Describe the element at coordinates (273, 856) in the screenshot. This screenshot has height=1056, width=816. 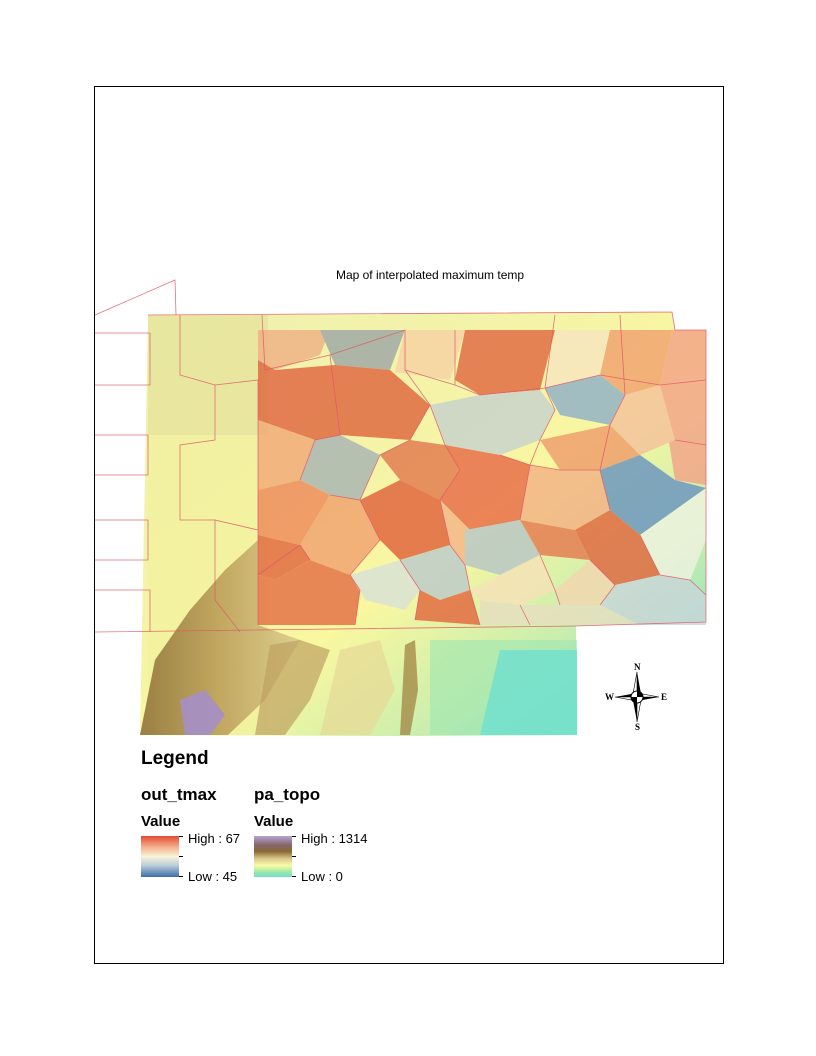
I see `topo-color-ramp` at that location.